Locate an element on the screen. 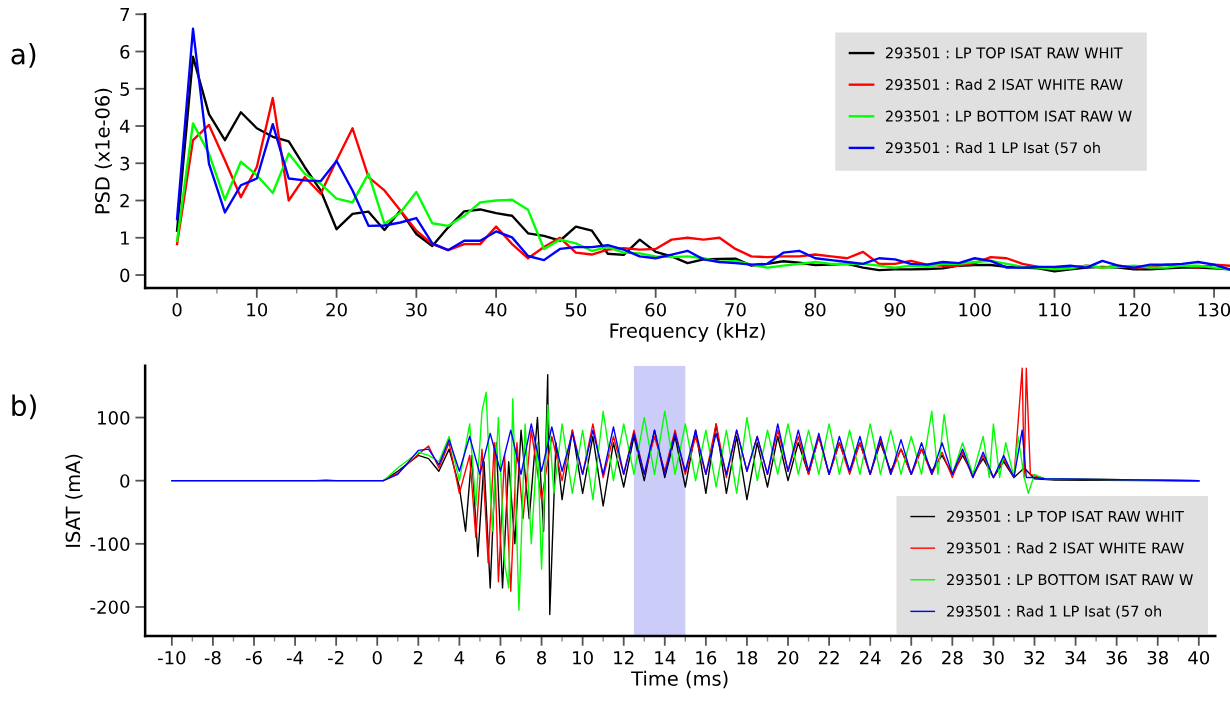 The image size is (1230, 713). x-tick-label: -8 is located at coordinates (212, 657).